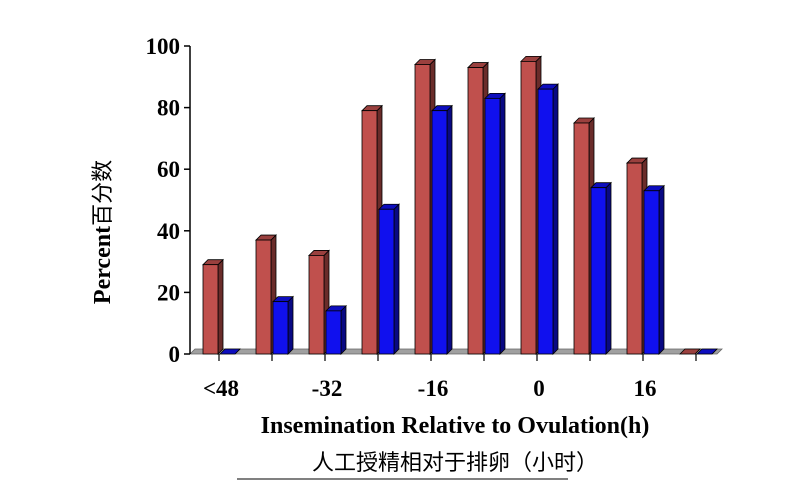 The width and height of the screenshot is (805, 482). I want to click on x-tick-label: <48, so click(221, 388).